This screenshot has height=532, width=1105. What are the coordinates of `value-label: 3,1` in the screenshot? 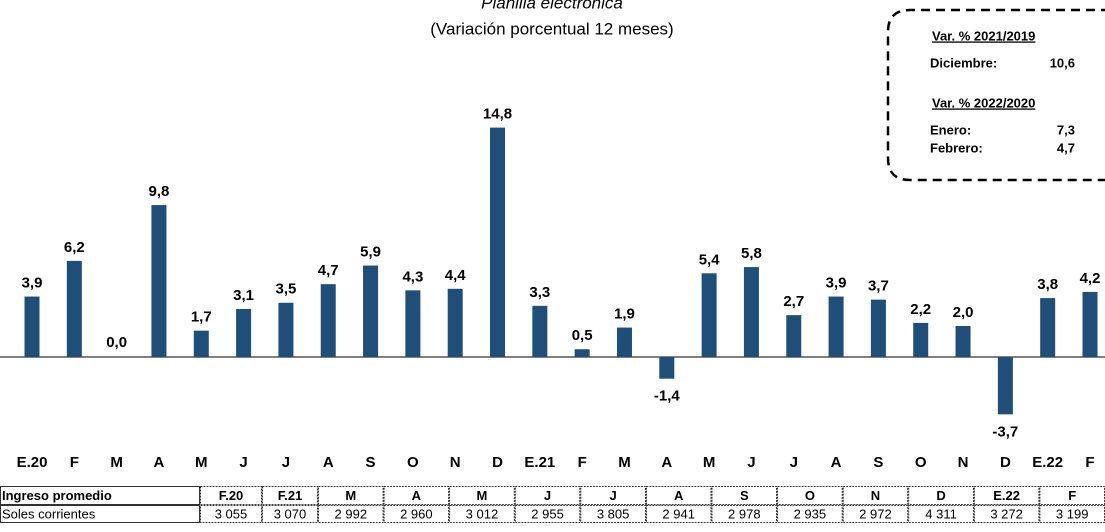 It's located at (243, 295).